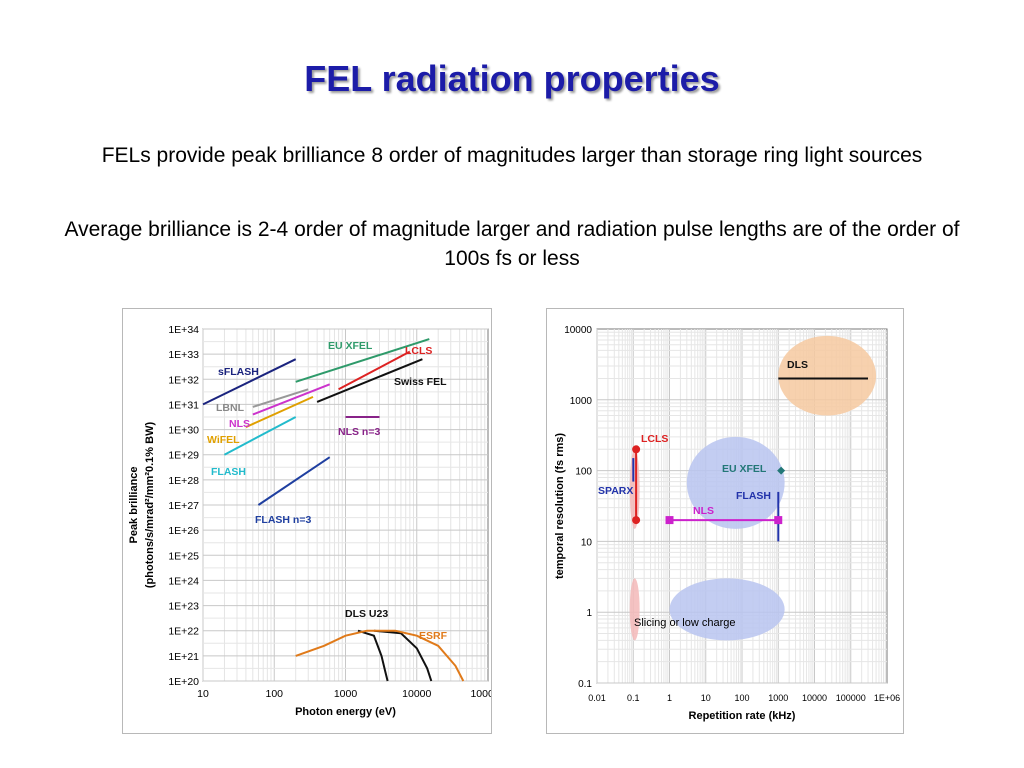 This screenshot has width=1024, height=768. I want to click on y-tick-label: 1E+27, so click(183, 506).